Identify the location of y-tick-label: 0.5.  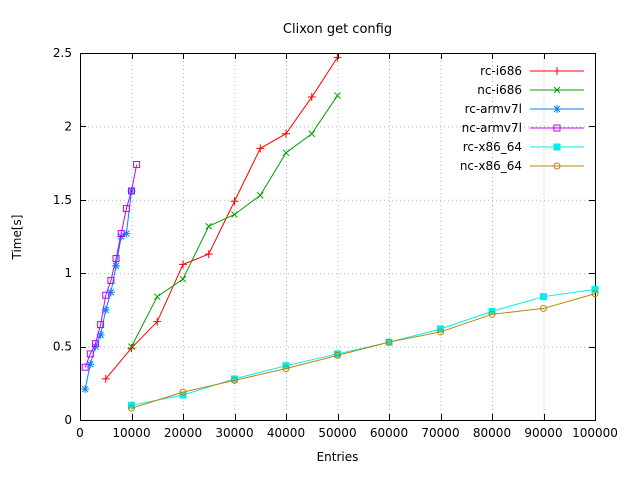
(62, 347).